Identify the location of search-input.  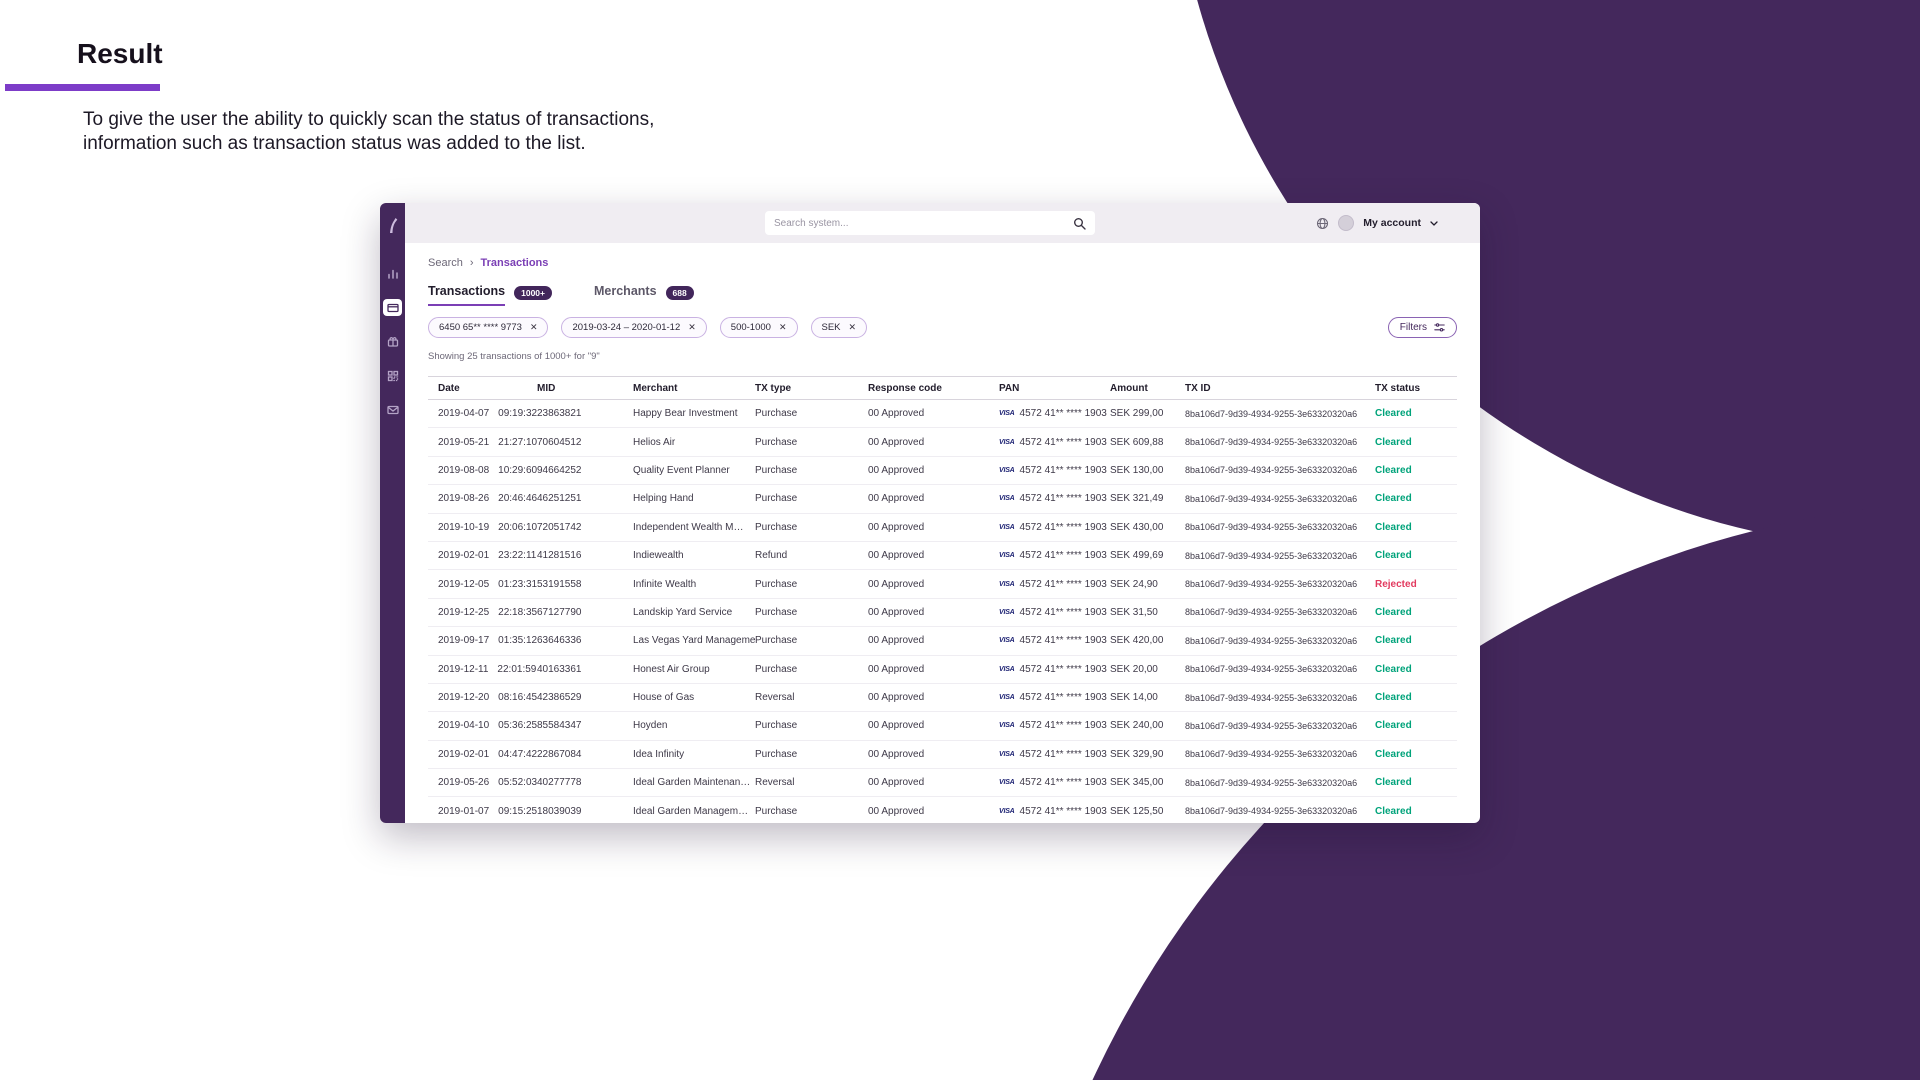
(923, 223).